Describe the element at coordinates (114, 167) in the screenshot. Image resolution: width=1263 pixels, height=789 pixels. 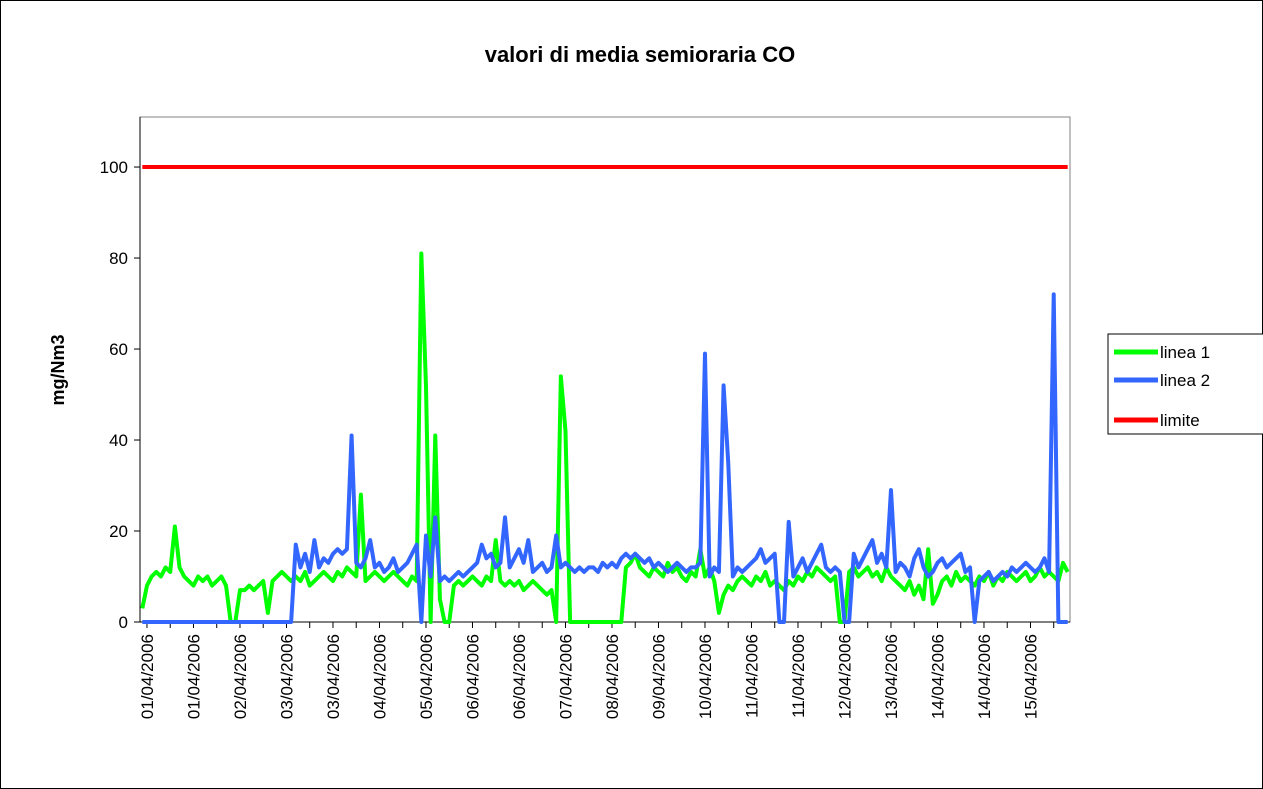
I see `y-tick-label: 100` at that location.